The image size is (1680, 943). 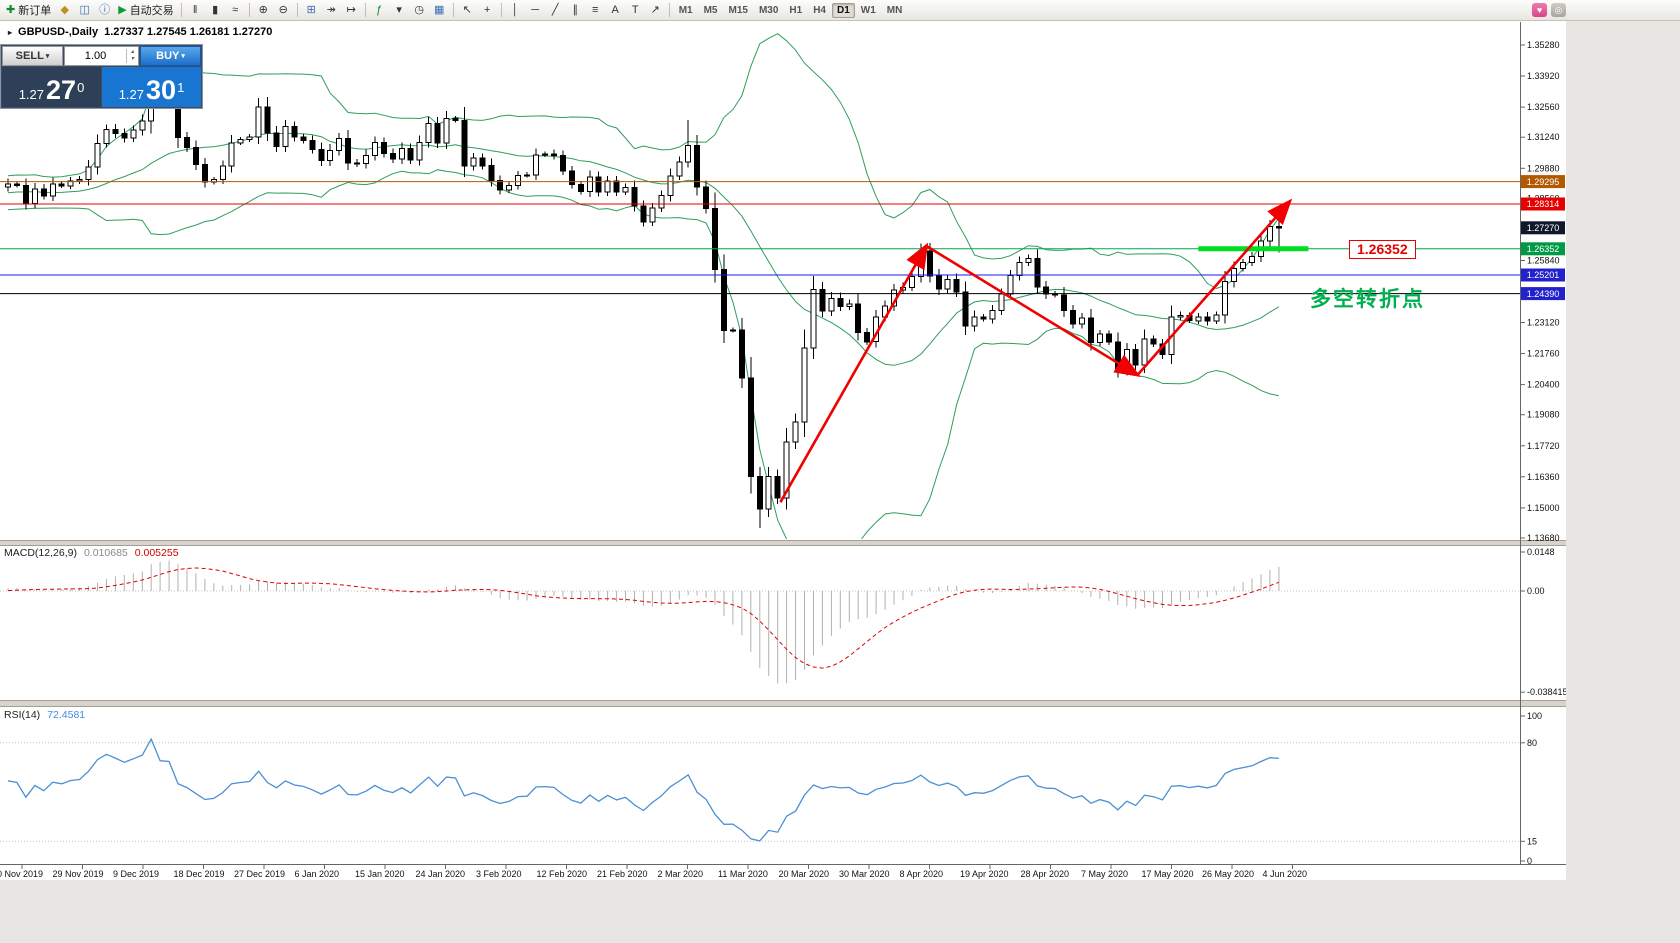 I want to click on svg-text: 1.16360, so click(x=1543, y=477).